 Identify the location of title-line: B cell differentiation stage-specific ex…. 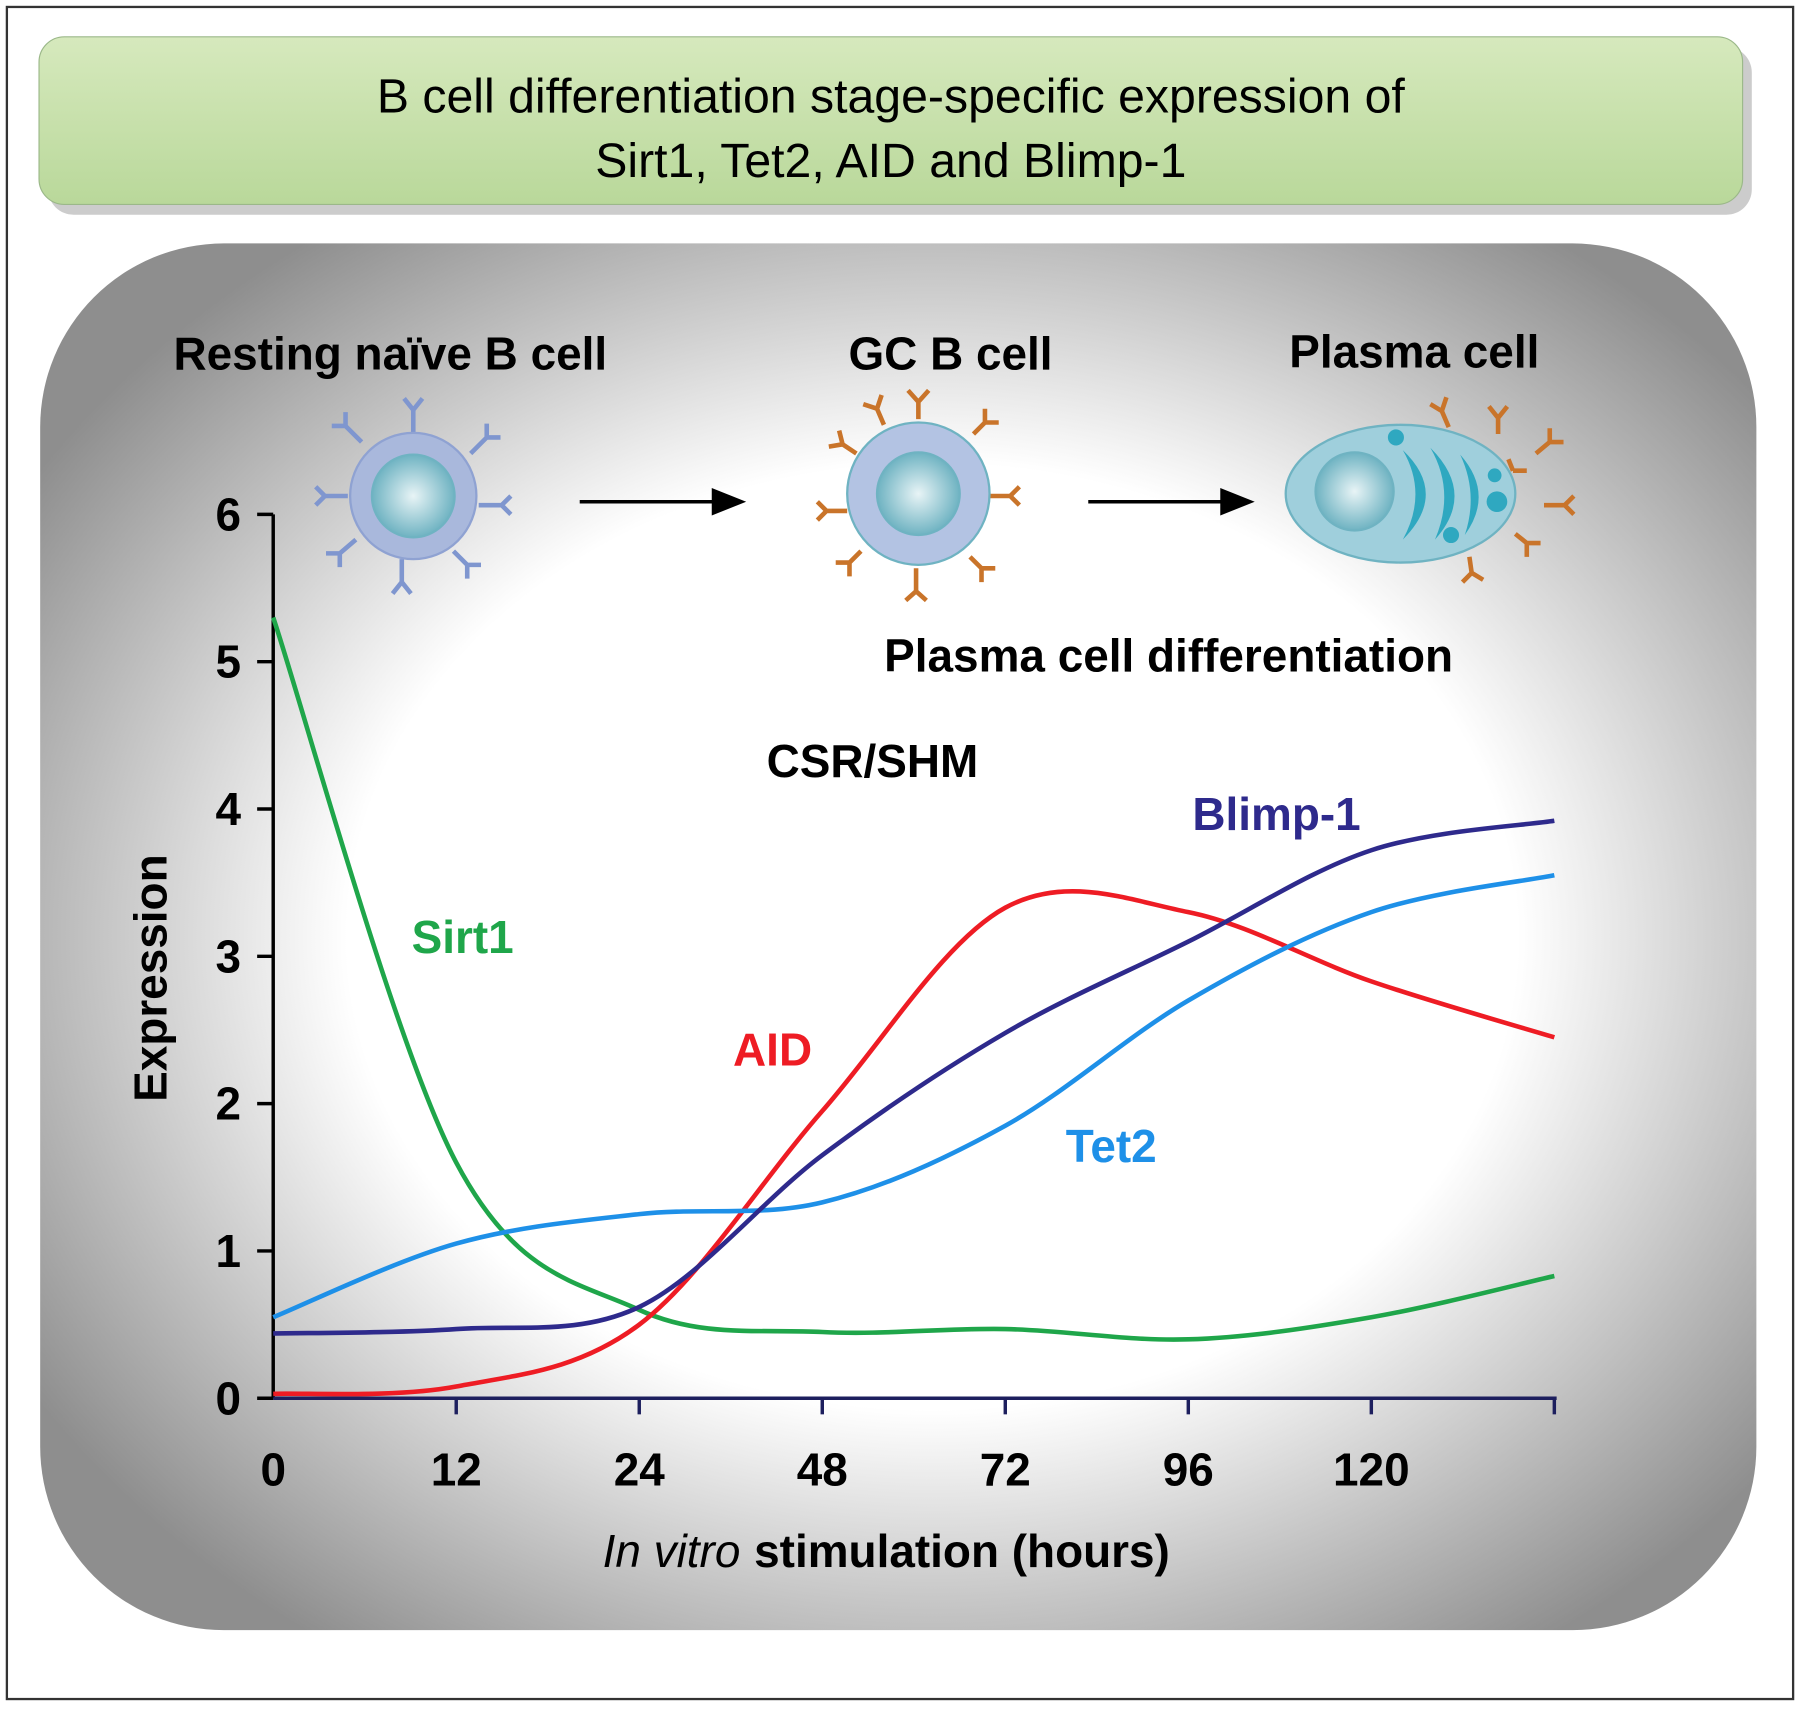
(891, 97).